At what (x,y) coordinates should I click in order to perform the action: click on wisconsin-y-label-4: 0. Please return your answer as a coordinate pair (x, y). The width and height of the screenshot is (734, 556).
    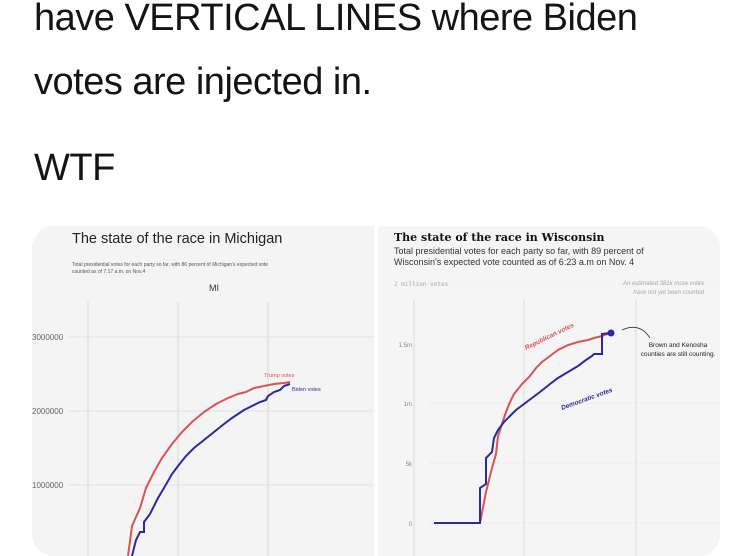
    Looking at the image, I should click on (411, 525).